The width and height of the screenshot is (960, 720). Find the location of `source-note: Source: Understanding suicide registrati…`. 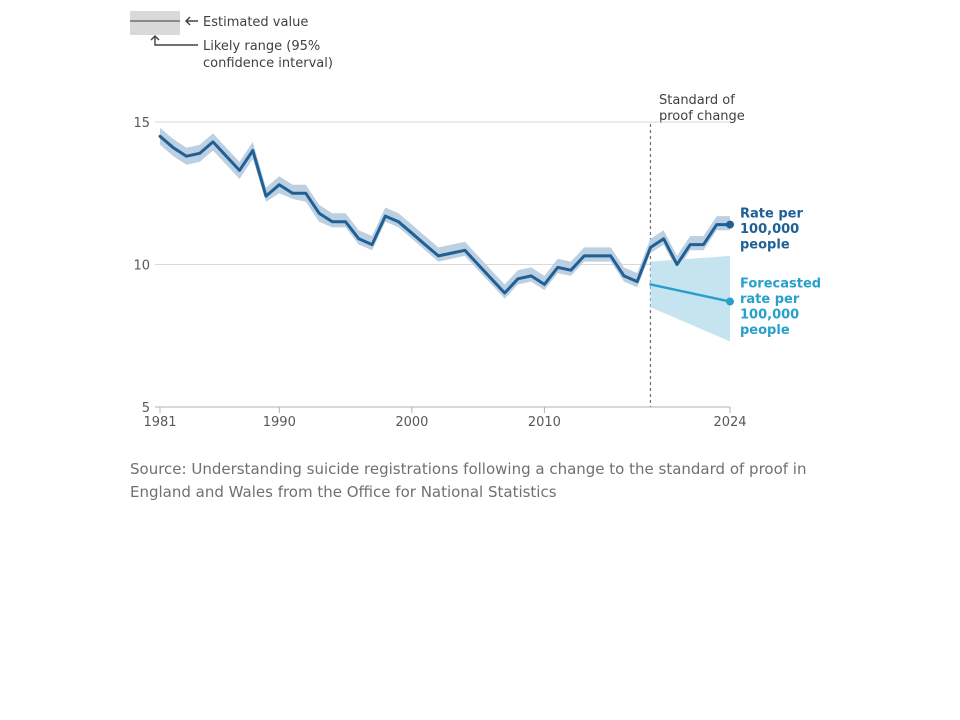

source-note: Source: Understanding suicide registrati… is located at coordinates (468, 480).